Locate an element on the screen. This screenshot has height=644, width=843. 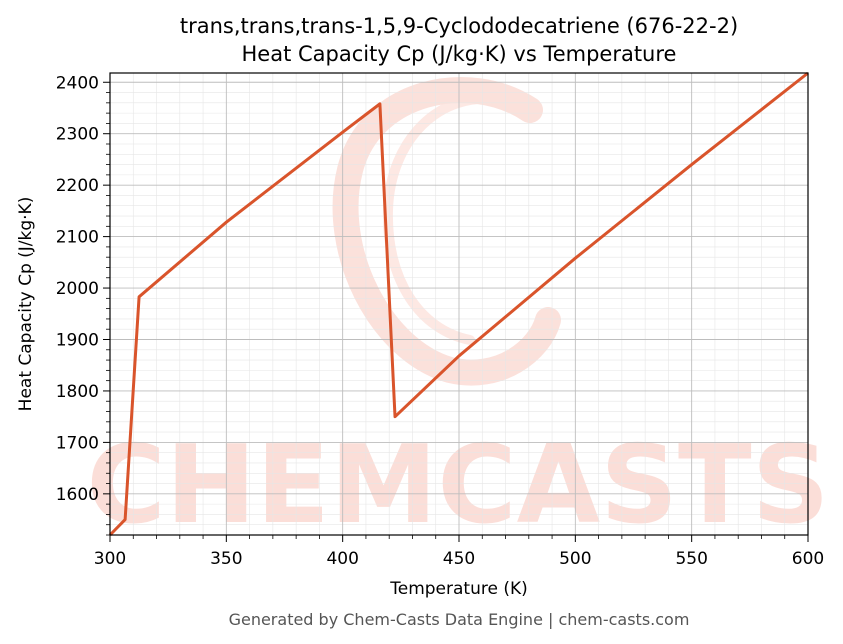
x-tick-label: 550 is located at coordinates (691, 559).